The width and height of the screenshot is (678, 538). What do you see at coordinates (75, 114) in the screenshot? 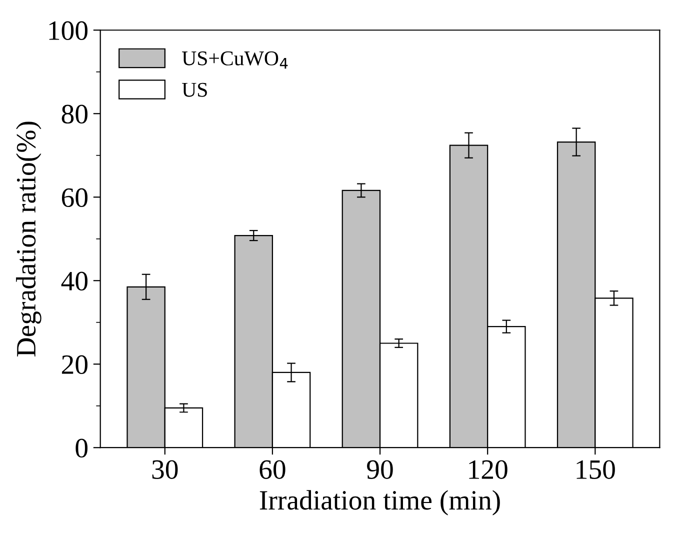
I see `y-tick-label: 80` at bounding box center [75, 114].